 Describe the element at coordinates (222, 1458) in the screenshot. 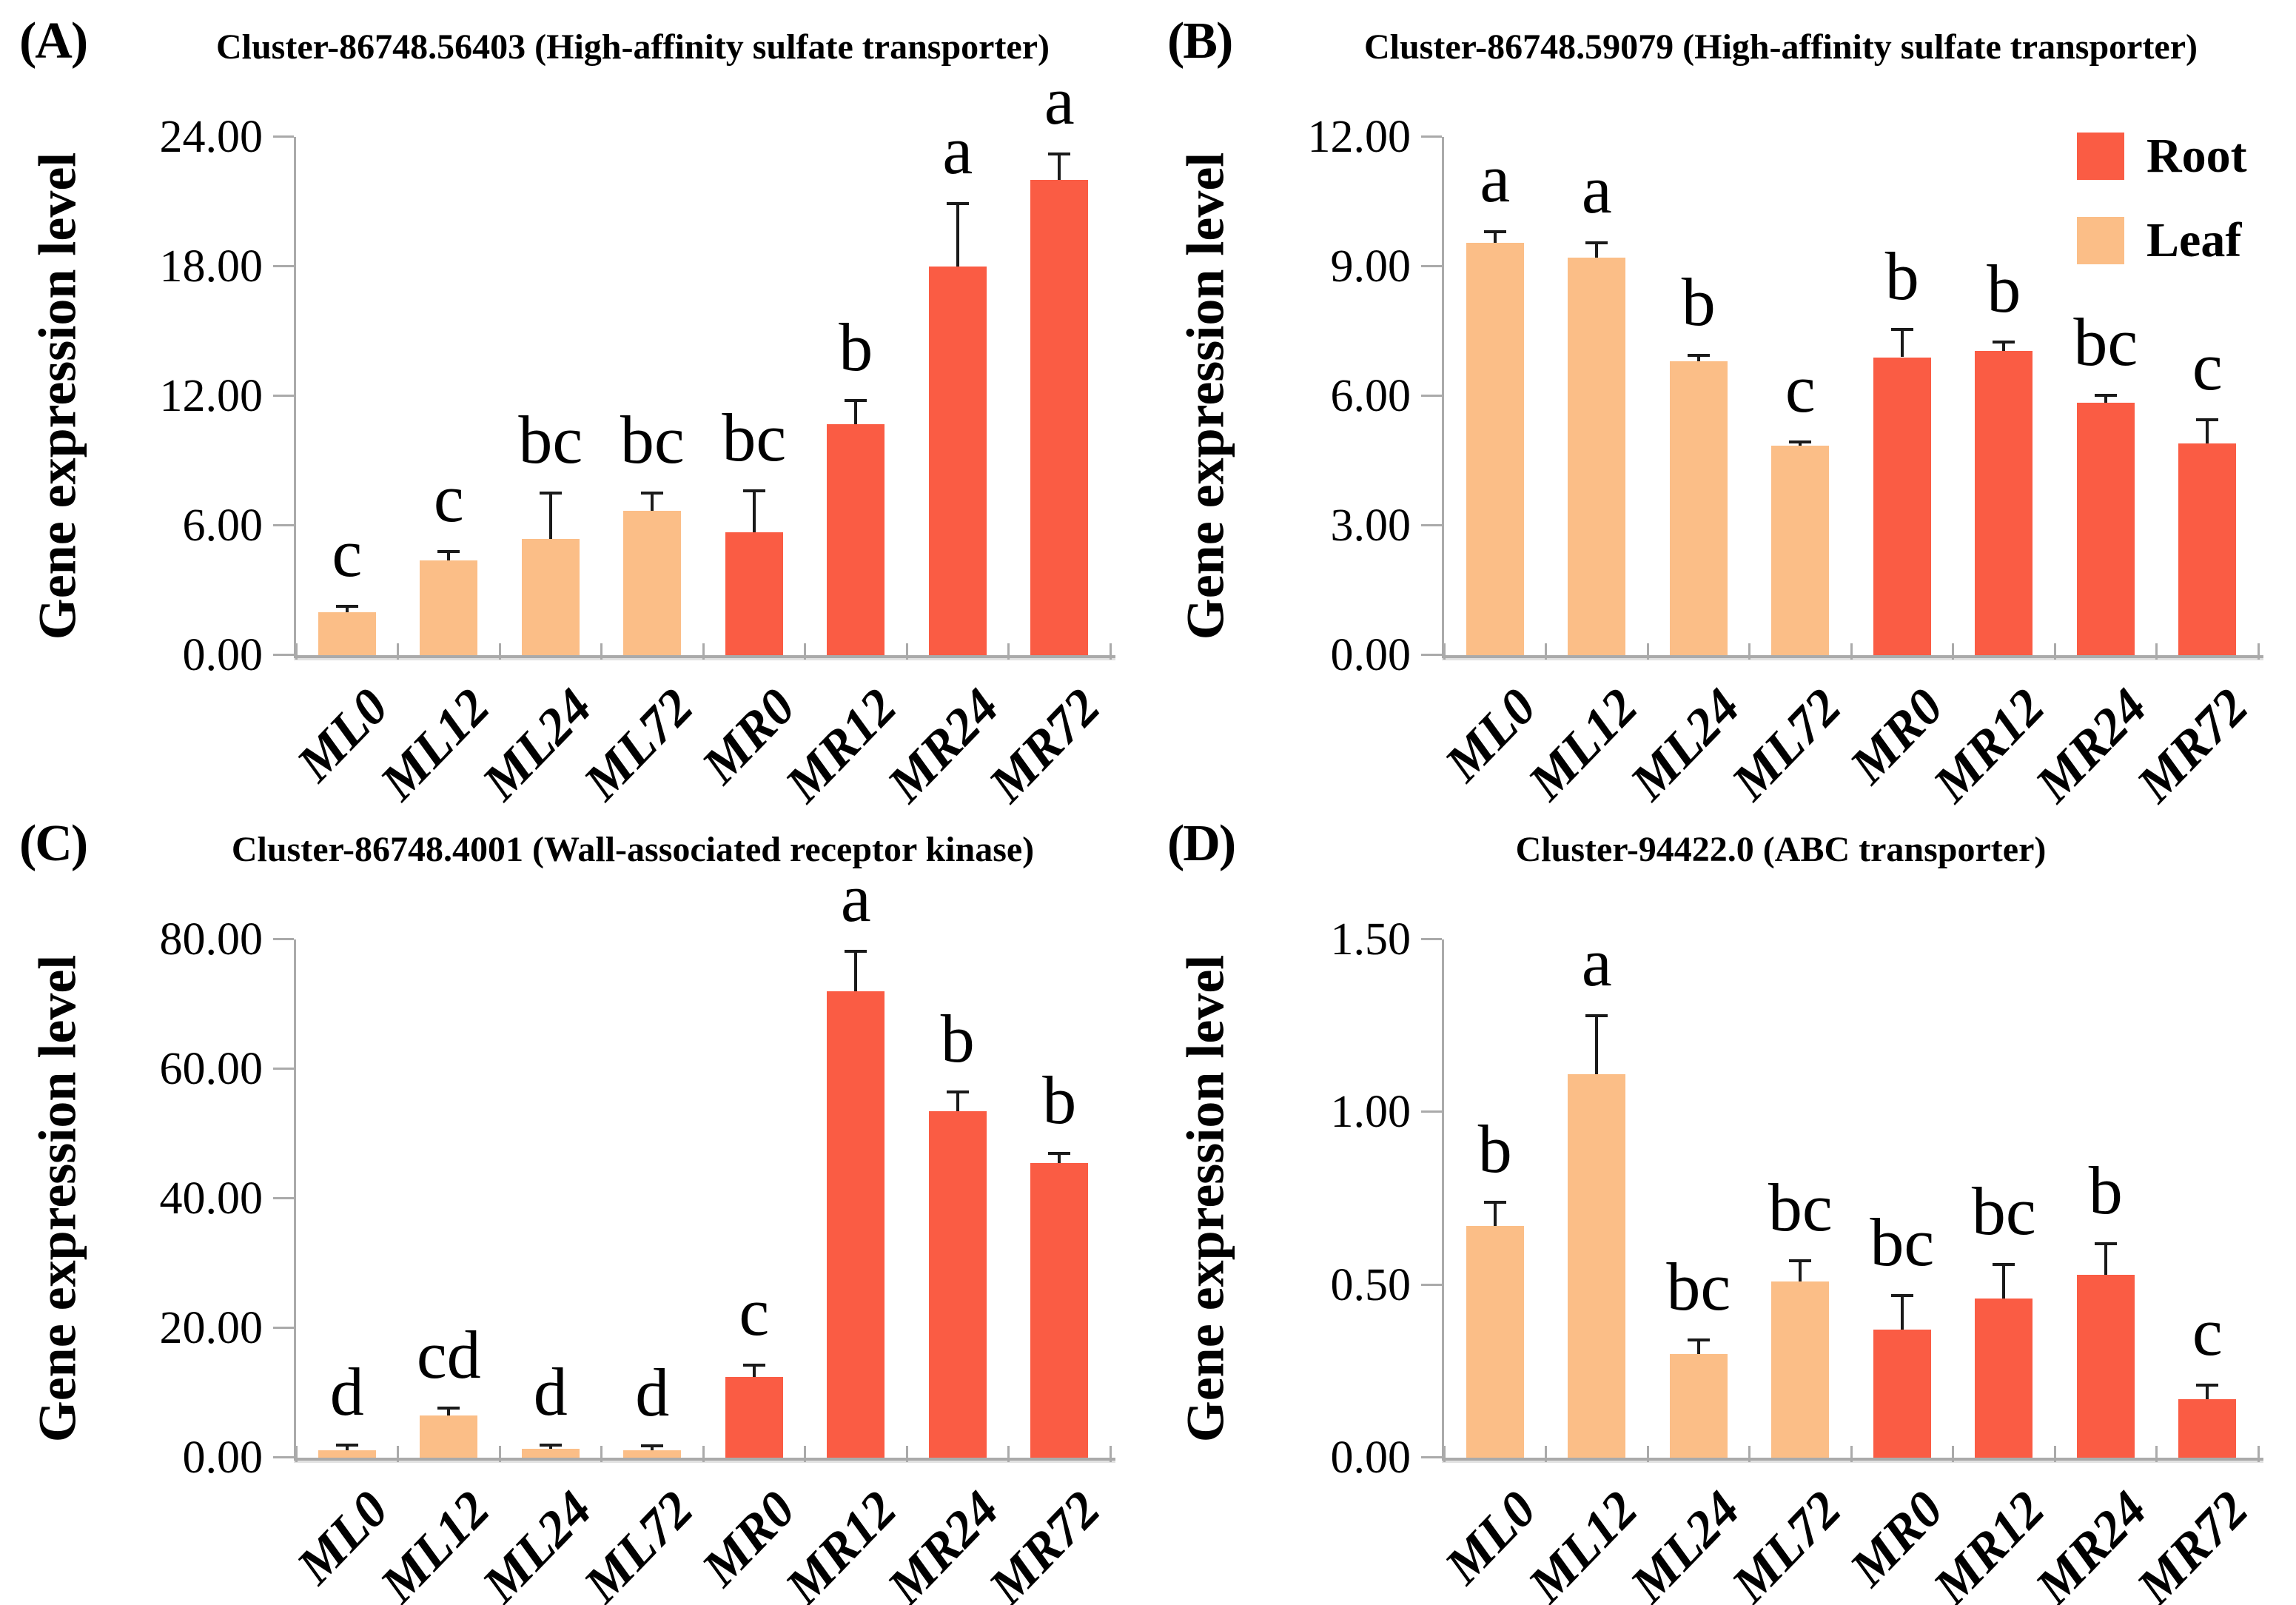

I see `y-tick-label: 0.00` at that location.